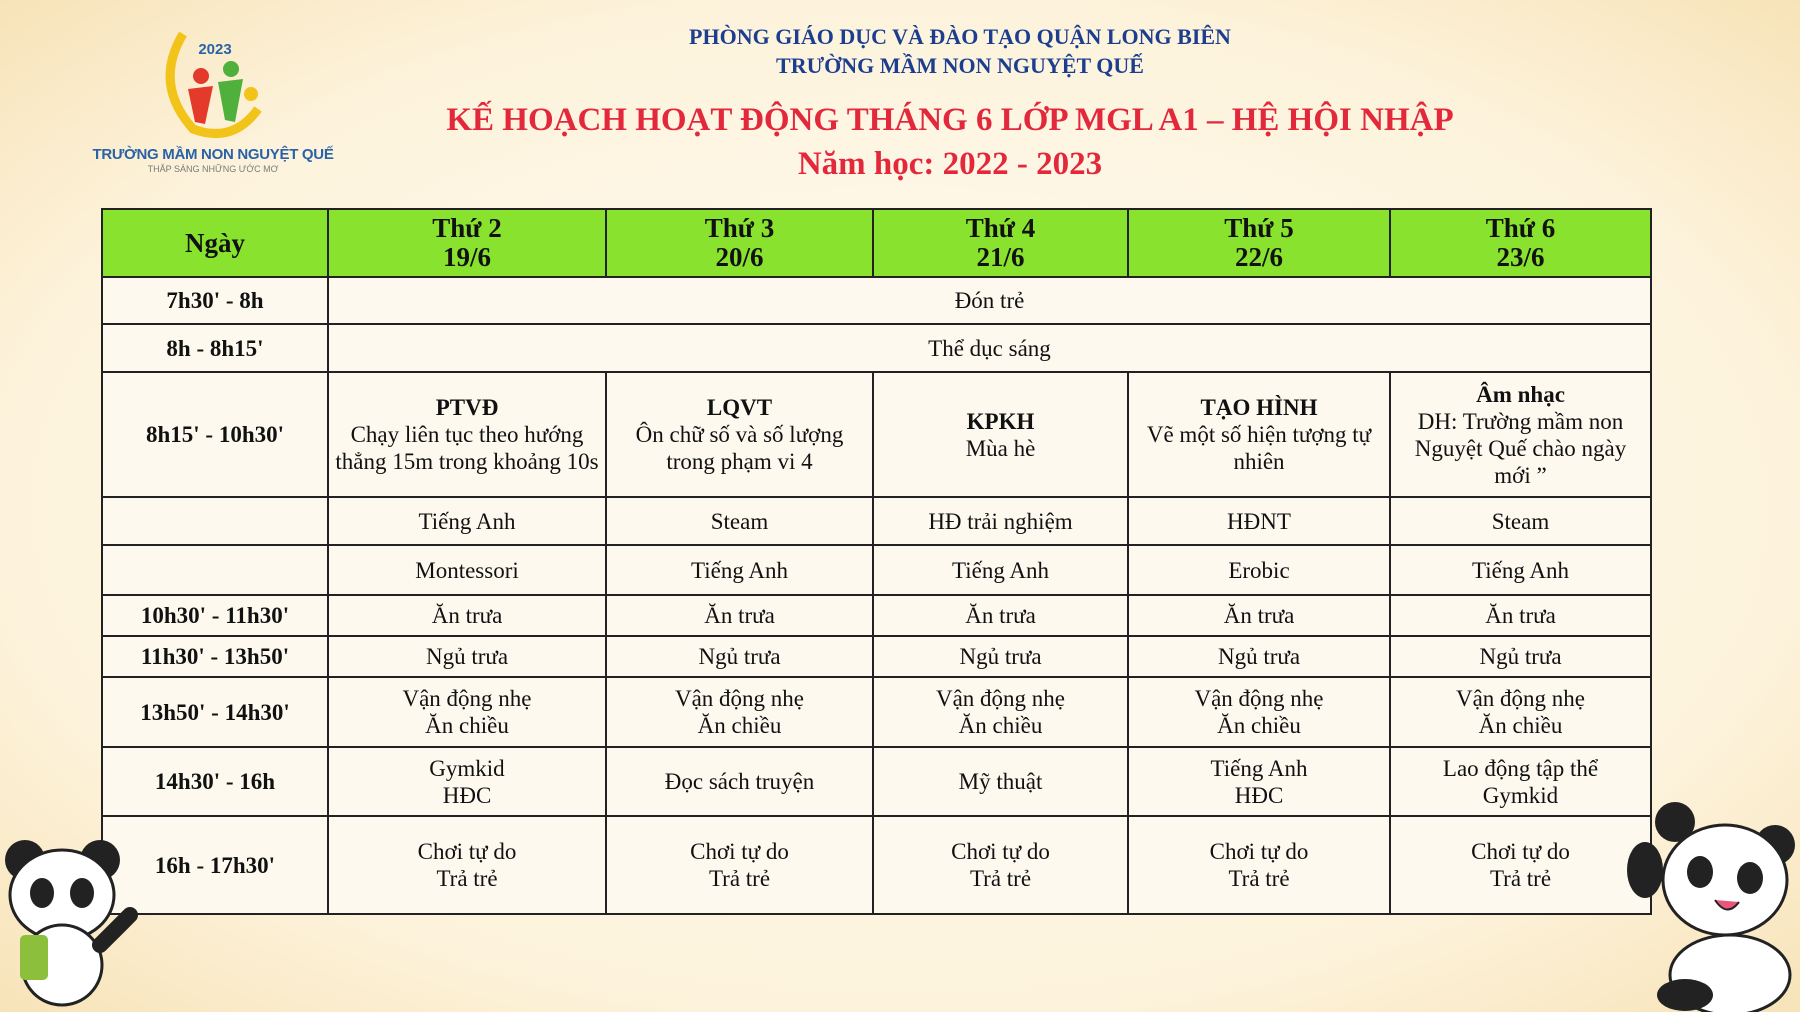  What do you see at coordinates (1000, 521) in the screenshot?
I see `activity-cell: HĐ trải nghiệm` at bounding box center [1000, 521].